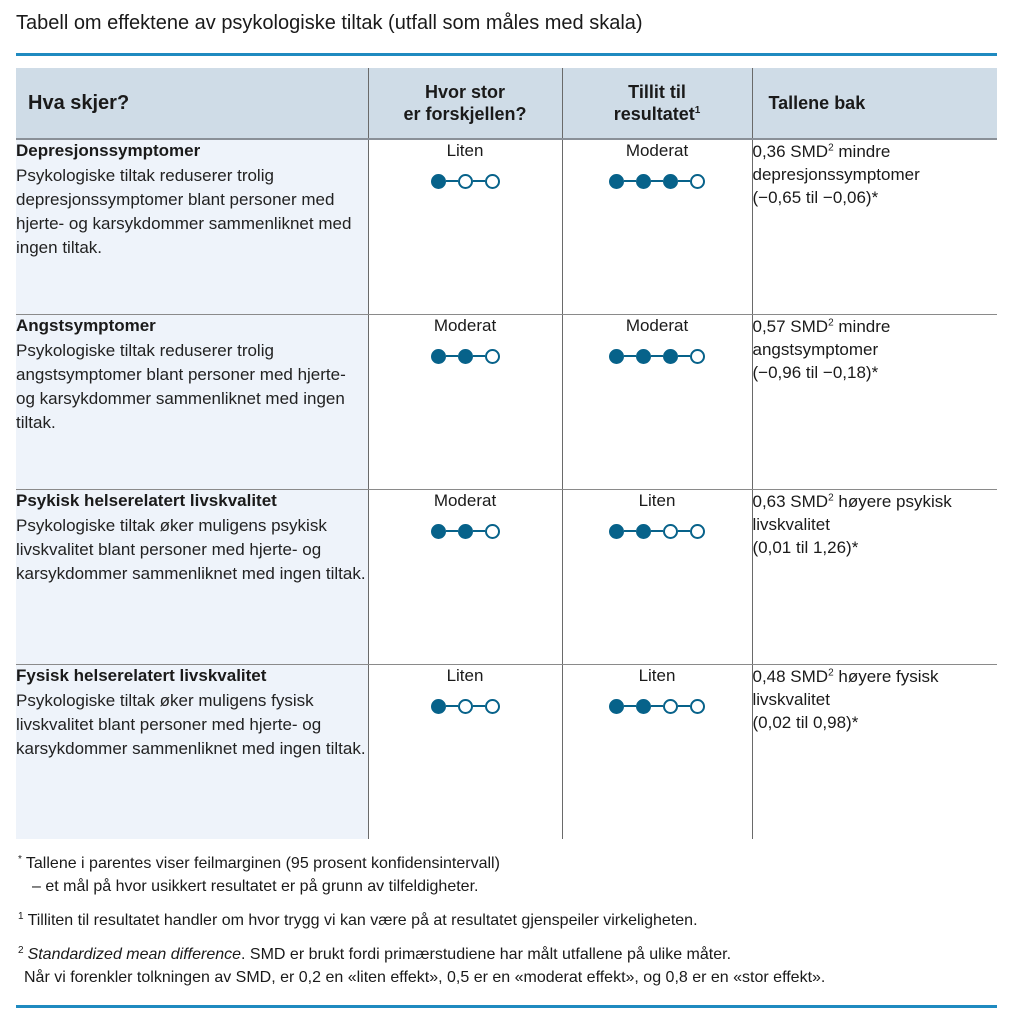 The height and width of the screenshot is (1024, 1013). I want to click on trust-label: Liten, so click(657, 500).